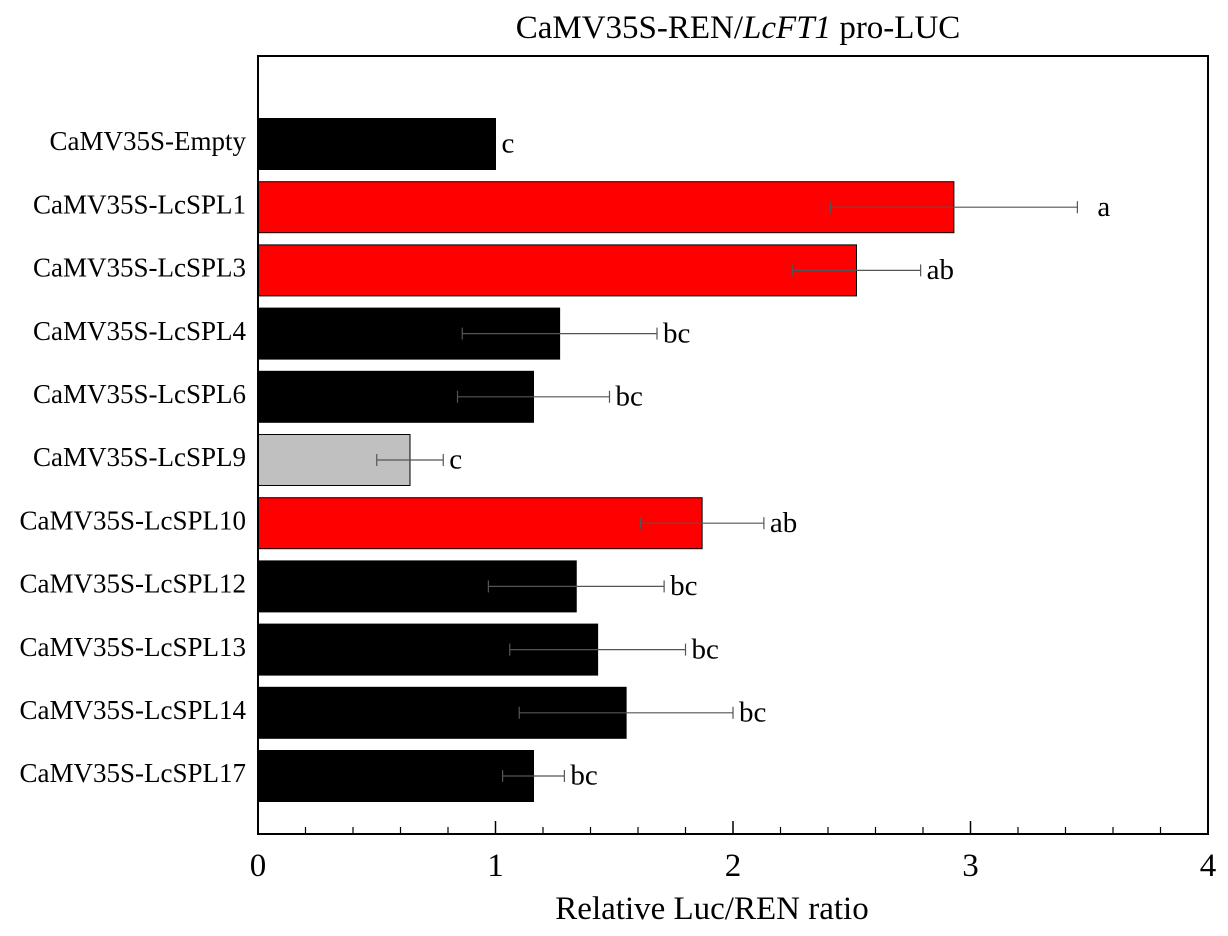 This screenshot has width=1228, height=936. I want to click on category-label: CaMV35S-LcSPL4, so click(140, 331).